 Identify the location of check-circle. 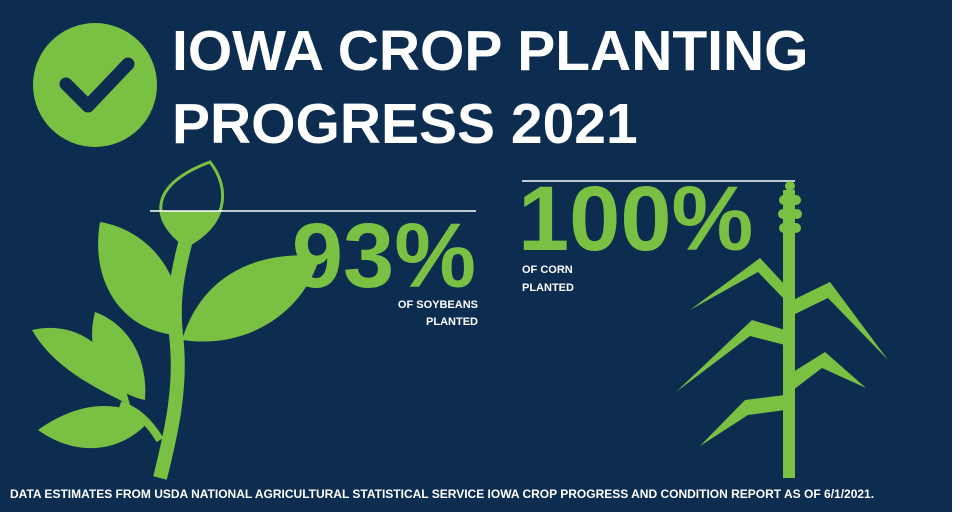
(95, 85).